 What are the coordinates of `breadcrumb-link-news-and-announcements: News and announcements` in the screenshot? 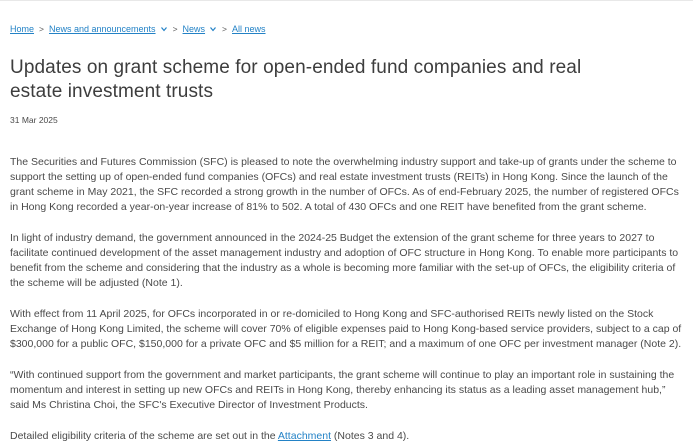 It's located at (102, 29).